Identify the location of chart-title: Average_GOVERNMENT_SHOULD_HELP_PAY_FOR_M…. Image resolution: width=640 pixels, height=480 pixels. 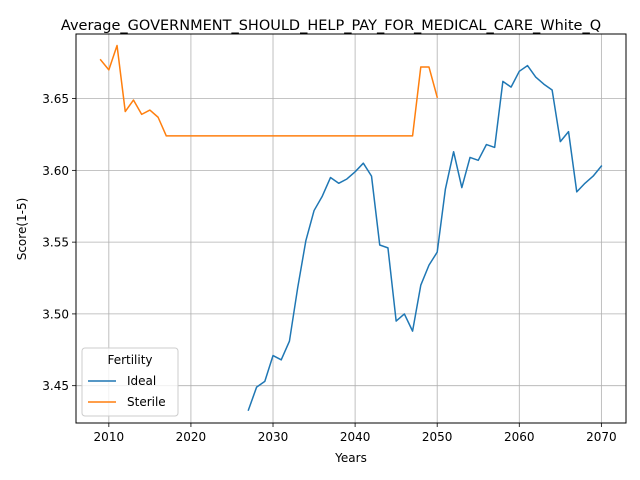
(331, 26).